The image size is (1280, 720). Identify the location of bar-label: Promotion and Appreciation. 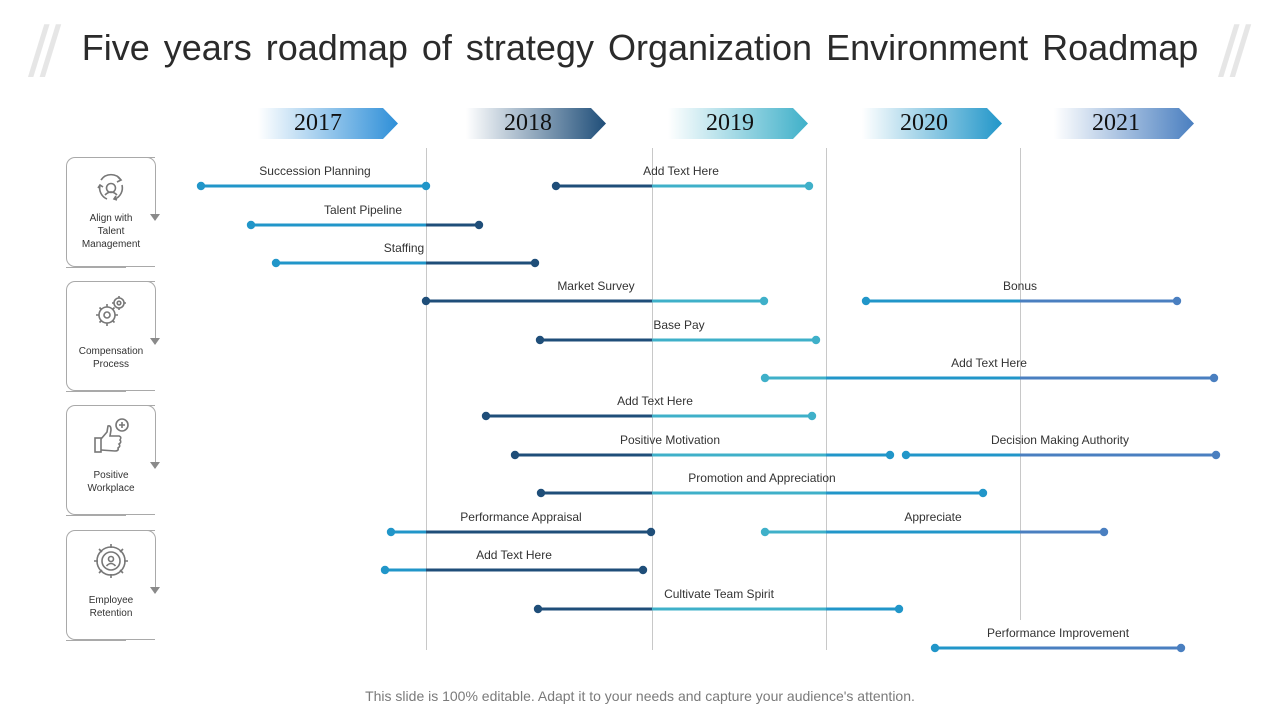
(761, 478).